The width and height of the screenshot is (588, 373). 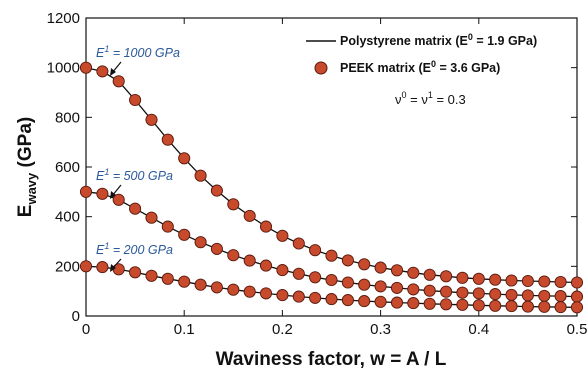 What do you see at coordinates (25, 211) in the screenshot?
I see `y-axis-title-main: E` at bounding box center [25, 211].